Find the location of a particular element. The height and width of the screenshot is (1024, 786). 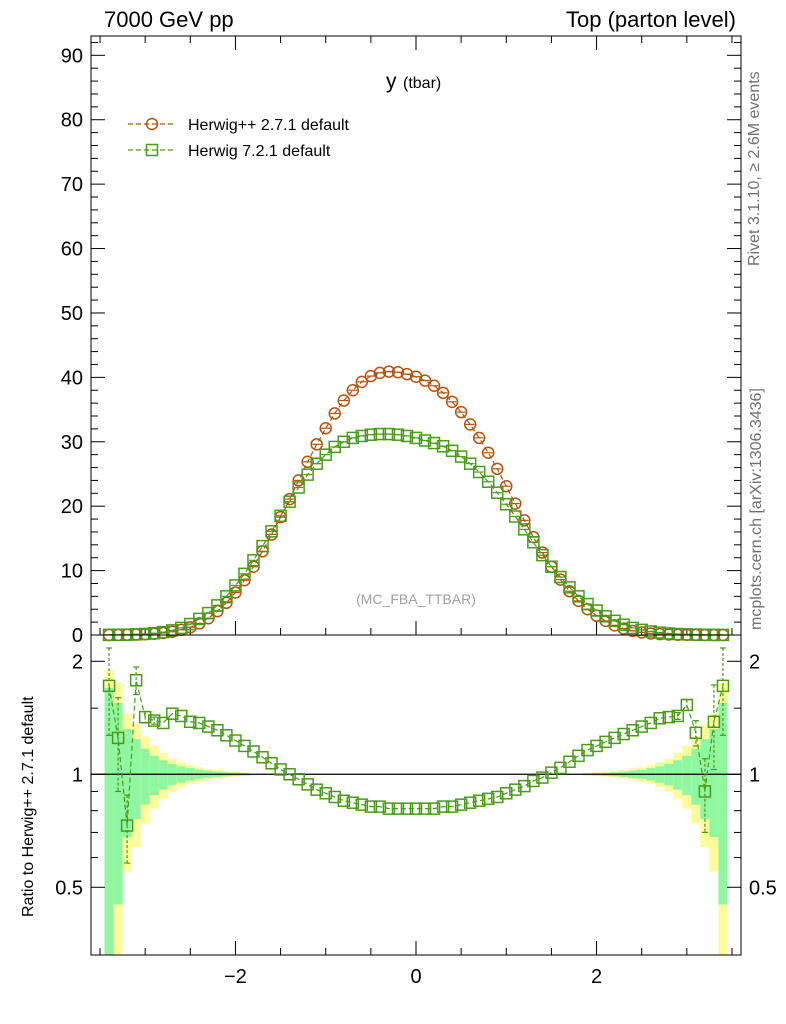

legend-marker-square is located at coordinates (152, 150).